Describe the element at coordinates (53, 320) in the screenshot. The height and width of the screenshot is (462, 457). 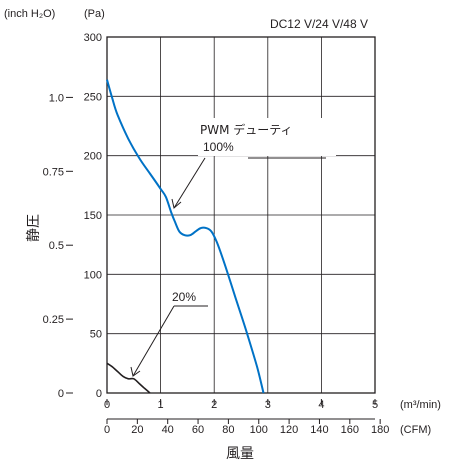
I see `y-tick-label-inch: 0.25` at that location.